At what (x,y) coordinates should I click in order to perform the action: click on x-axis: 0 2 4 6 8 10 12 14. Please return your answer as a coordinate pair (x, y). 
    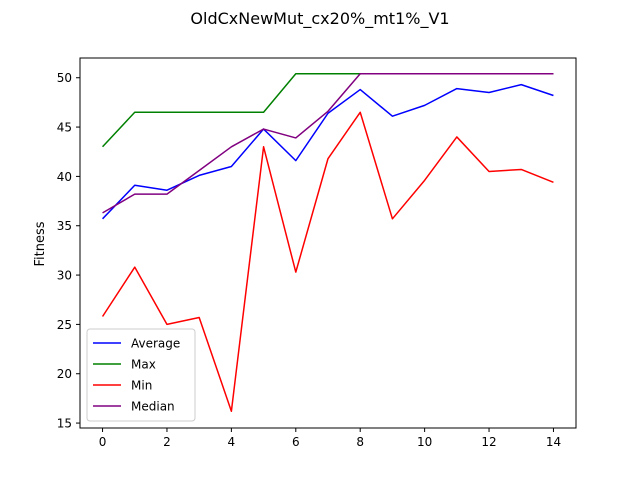
    Looking at the image, I should click on (330, 438).